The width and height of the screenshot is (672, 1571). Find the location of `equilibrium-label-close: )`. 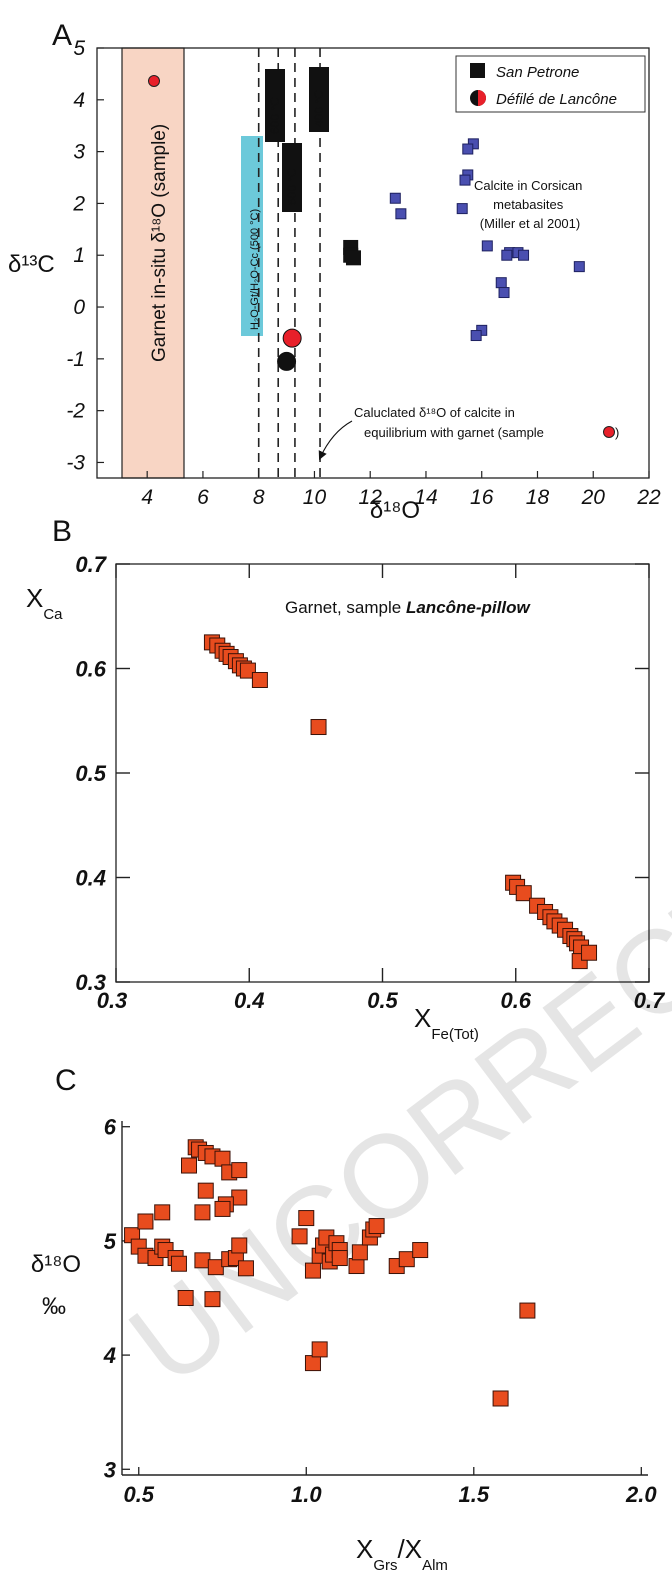

equilibrium-label-close: ) is located at coordinates (617, 432).